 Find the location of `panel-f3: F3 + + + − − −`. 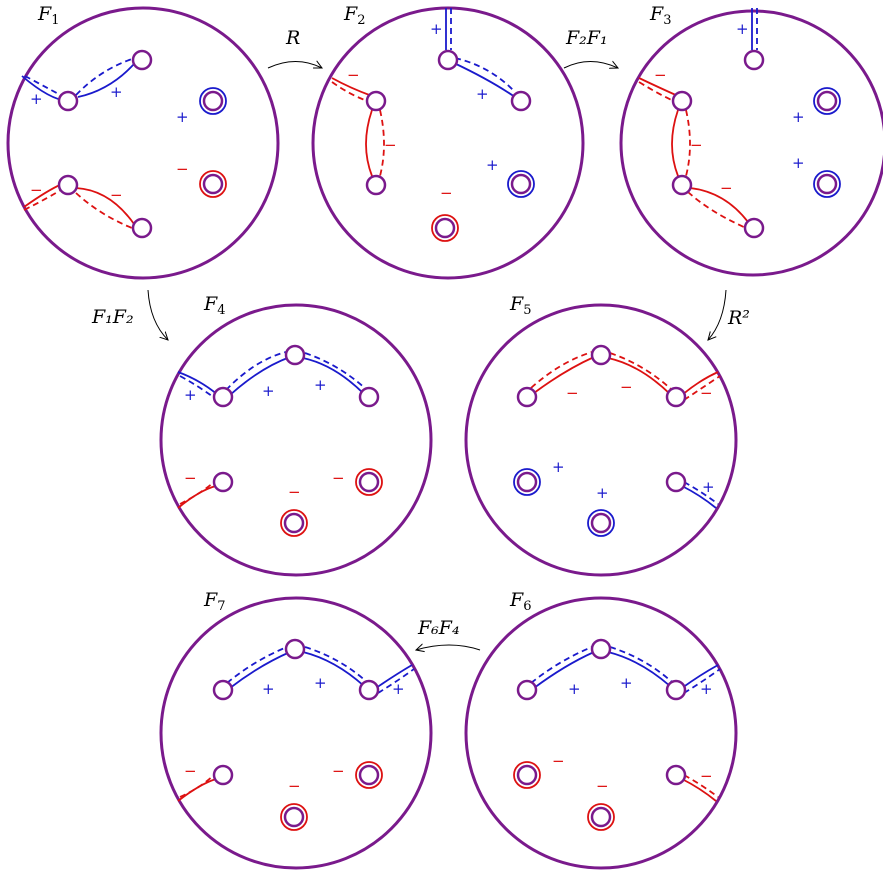

panel-f3: F3 + + + − − − is located at coordinates (751, 140).